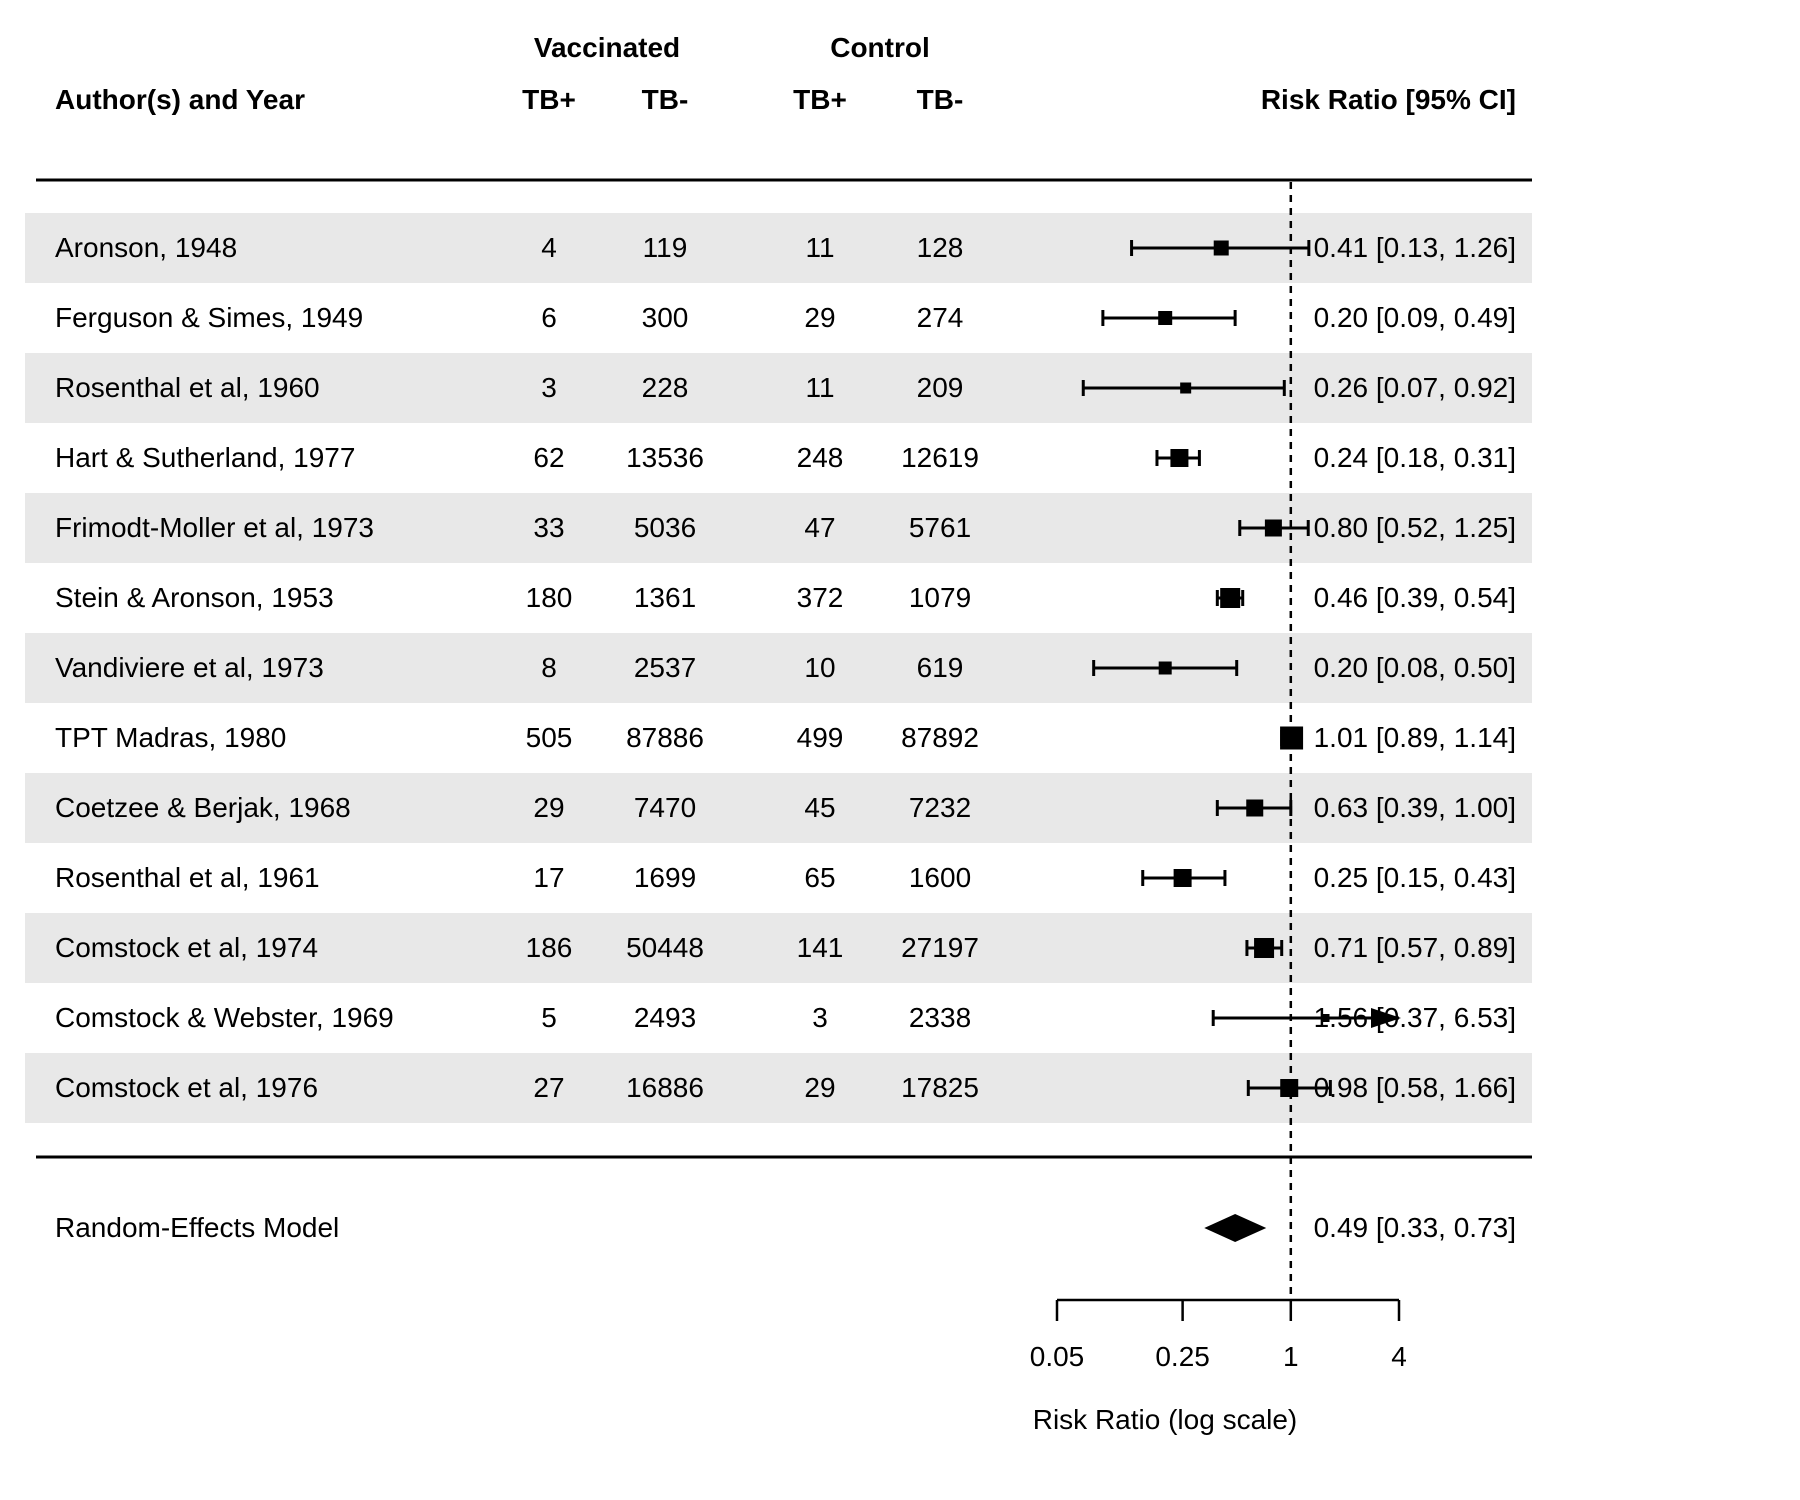 The height and width of the screenshot is (1500, 1800). I want to click on x-axis-tick-label: 0.05, so click(1057, 1356).